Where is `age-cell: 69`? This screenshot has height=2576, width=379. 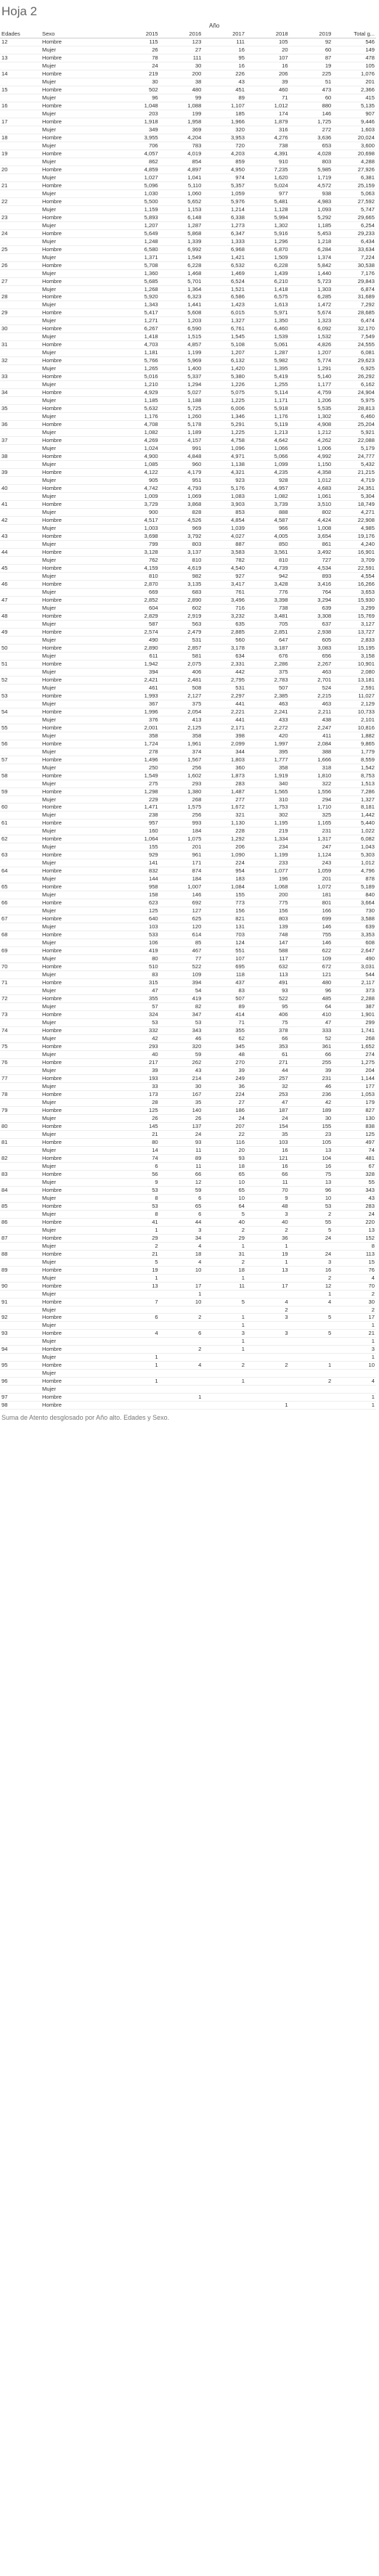
age-cell: 69 is located at coordinates (21, 951).